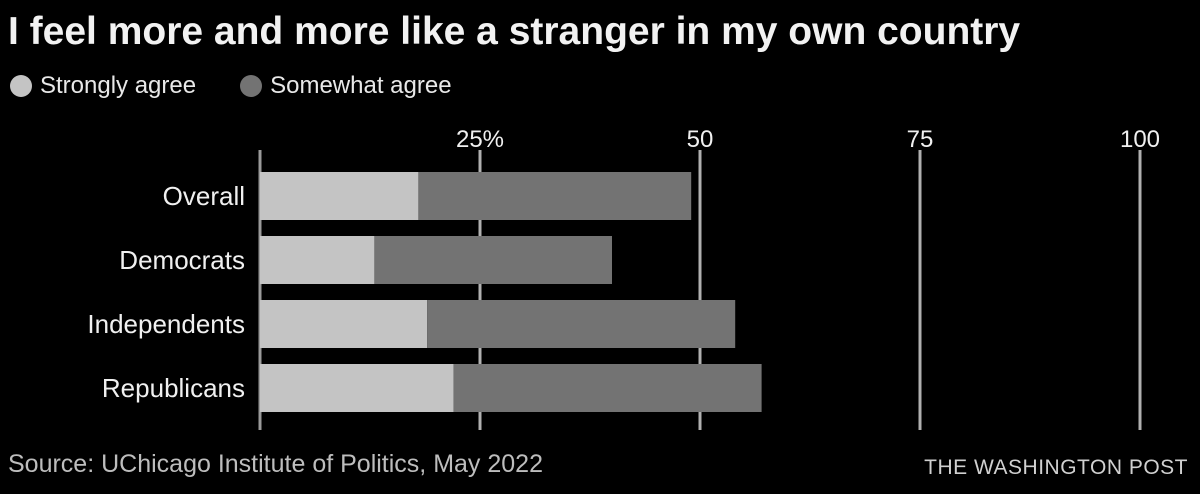 The width and height of the screenshot is (1200, 494). Describe the element at coordinates (480, 139) in the screenshot. I see `x-tick-label: 25%` at that location.